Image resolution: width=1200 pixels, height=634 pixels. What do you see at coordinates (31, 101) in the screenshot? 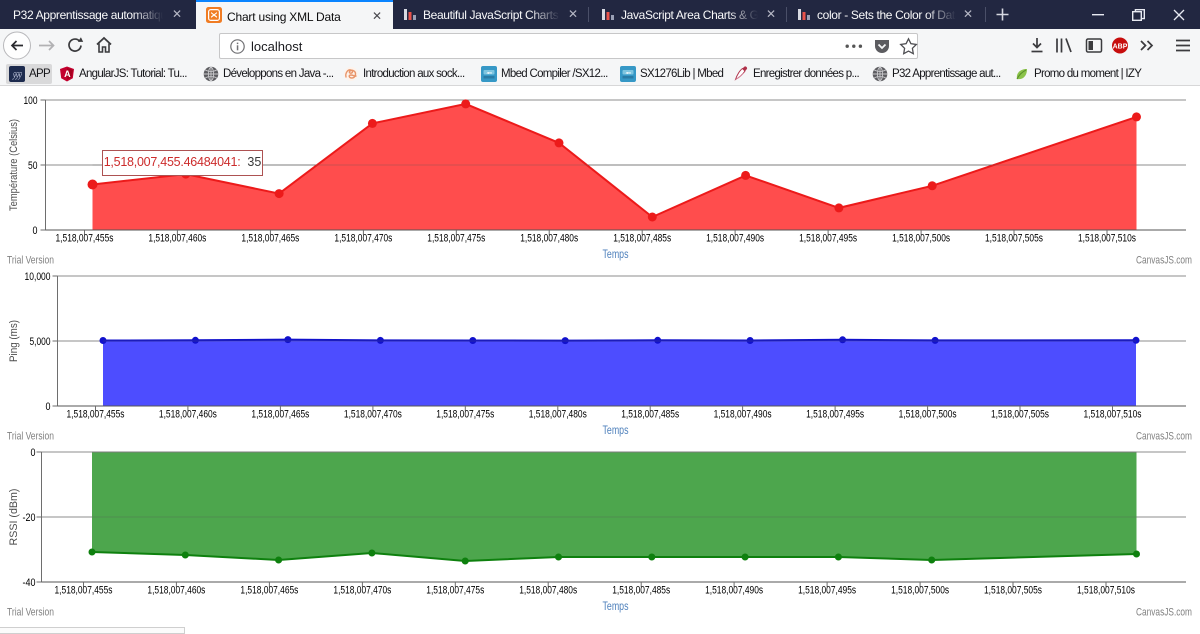
I see `svg-text: 100` at bounding box center [31, 101].